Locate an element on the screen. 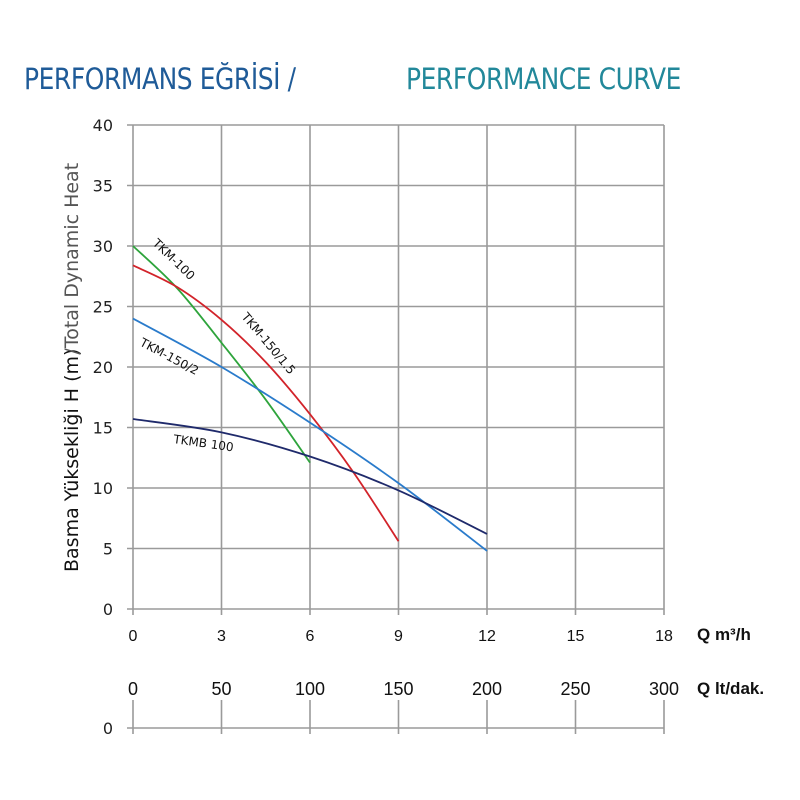 The width and height of the screenshot is (800, 800). curve-label-tkmb-100: TKMB 100 is located at coordinates (203, 443).